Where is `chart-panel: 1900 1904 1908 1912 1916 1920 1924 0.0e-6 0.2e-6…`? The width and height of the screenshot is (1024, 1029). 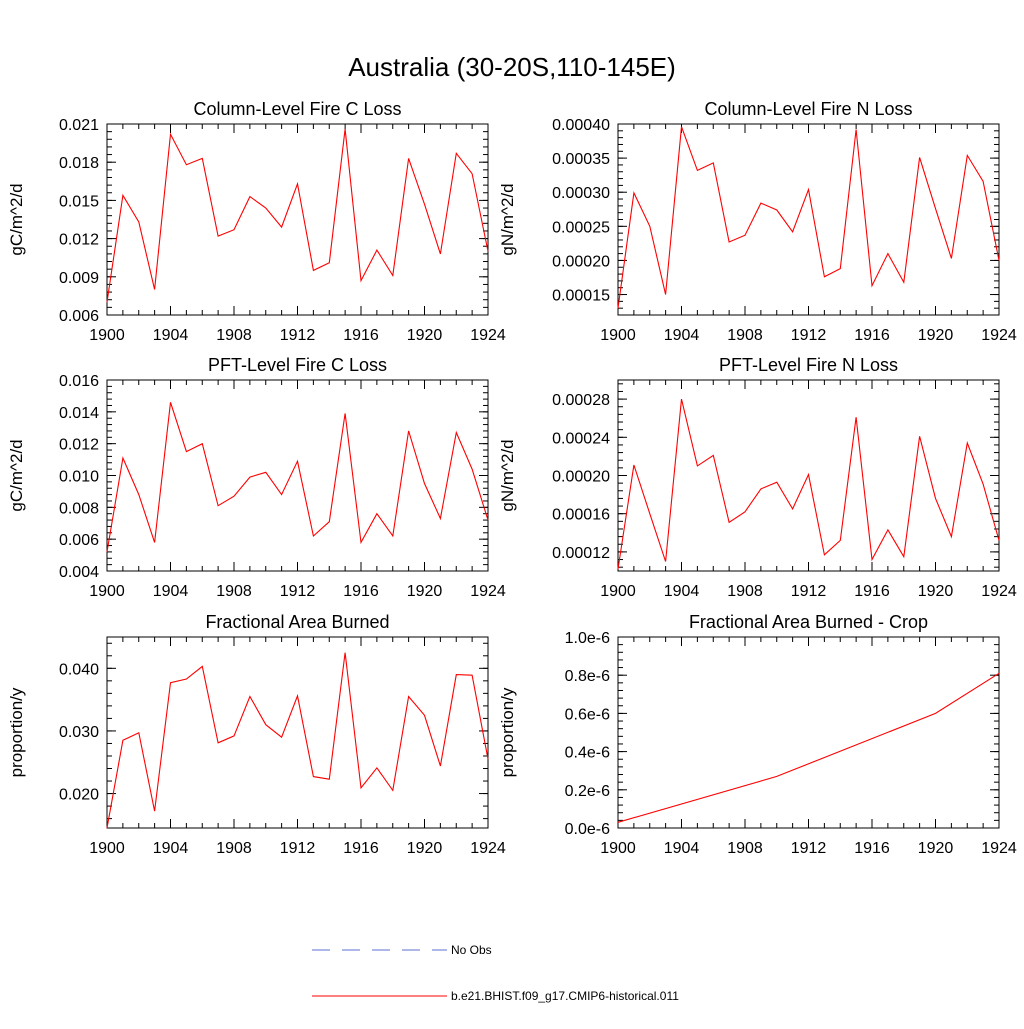
chart-panel: 1900 1904 1908 1912 1916 1920 1924 0.0e-6 0.2e-6… is located at coordinates (757, 734).